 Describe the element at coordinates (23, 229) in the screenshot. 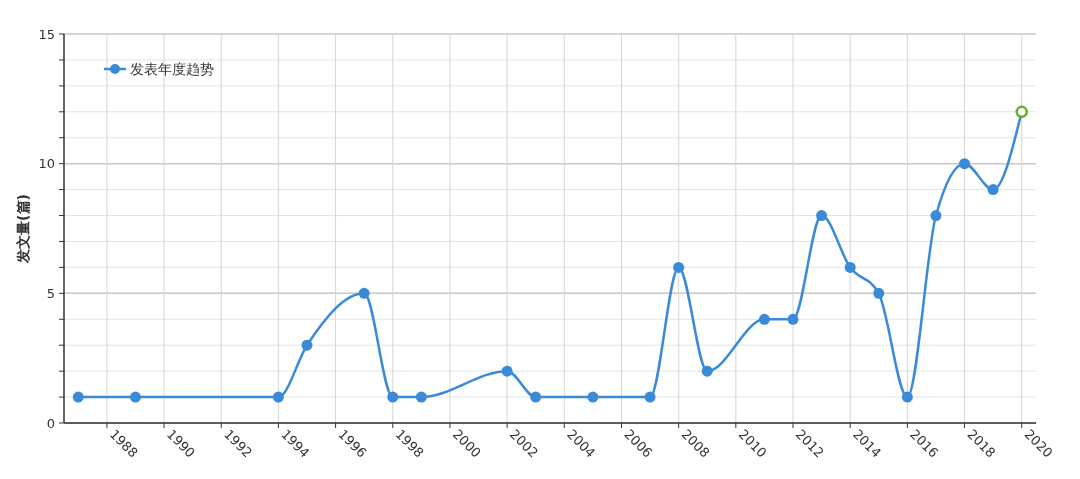

I see `y-axis-title: 发文量(篇)` at that location.